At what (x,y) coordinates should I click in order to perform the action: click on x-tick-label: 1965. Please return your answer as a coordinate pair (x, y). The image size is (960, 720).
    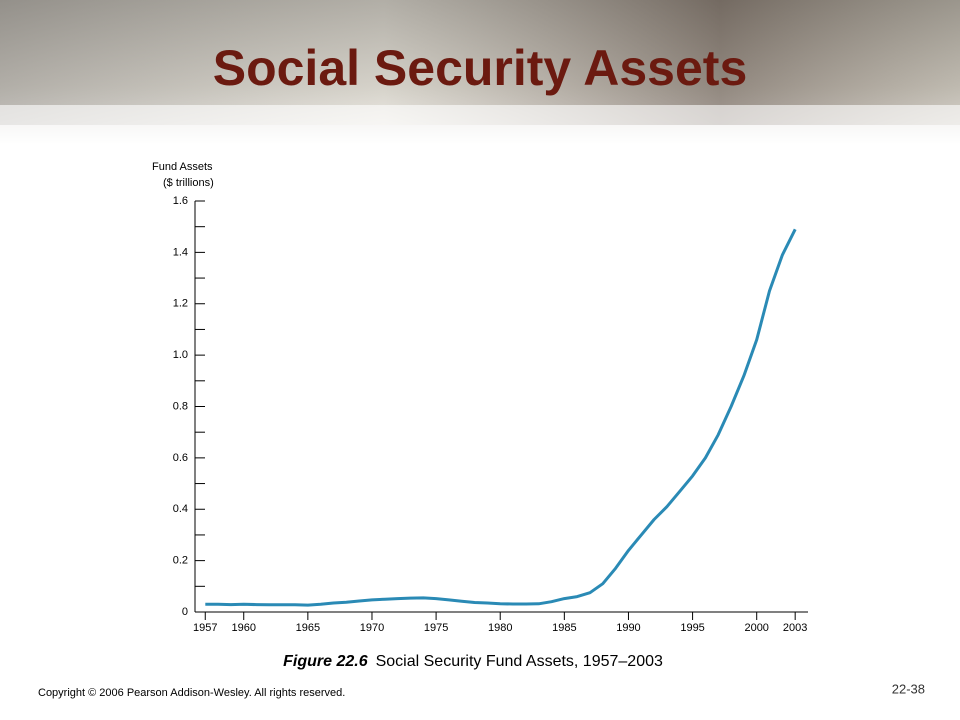
    Looking at the image, I should click on (308, 628).